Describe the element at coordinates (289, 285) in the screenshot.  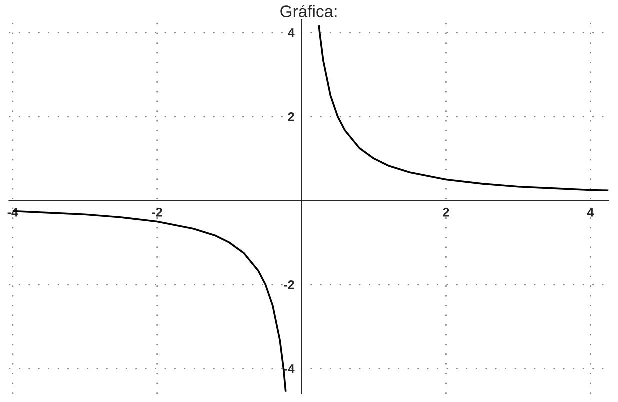
I see `y-tick-label: -2` at that location.